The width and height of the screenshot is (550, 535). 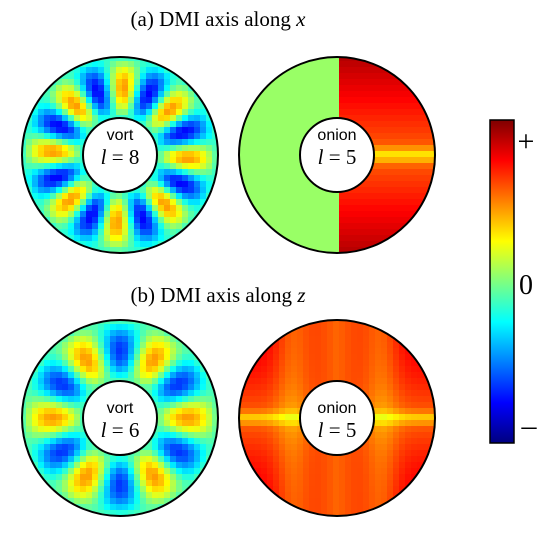 I want to click on panel-b-title-variable: z, so click(x=300, y=295).